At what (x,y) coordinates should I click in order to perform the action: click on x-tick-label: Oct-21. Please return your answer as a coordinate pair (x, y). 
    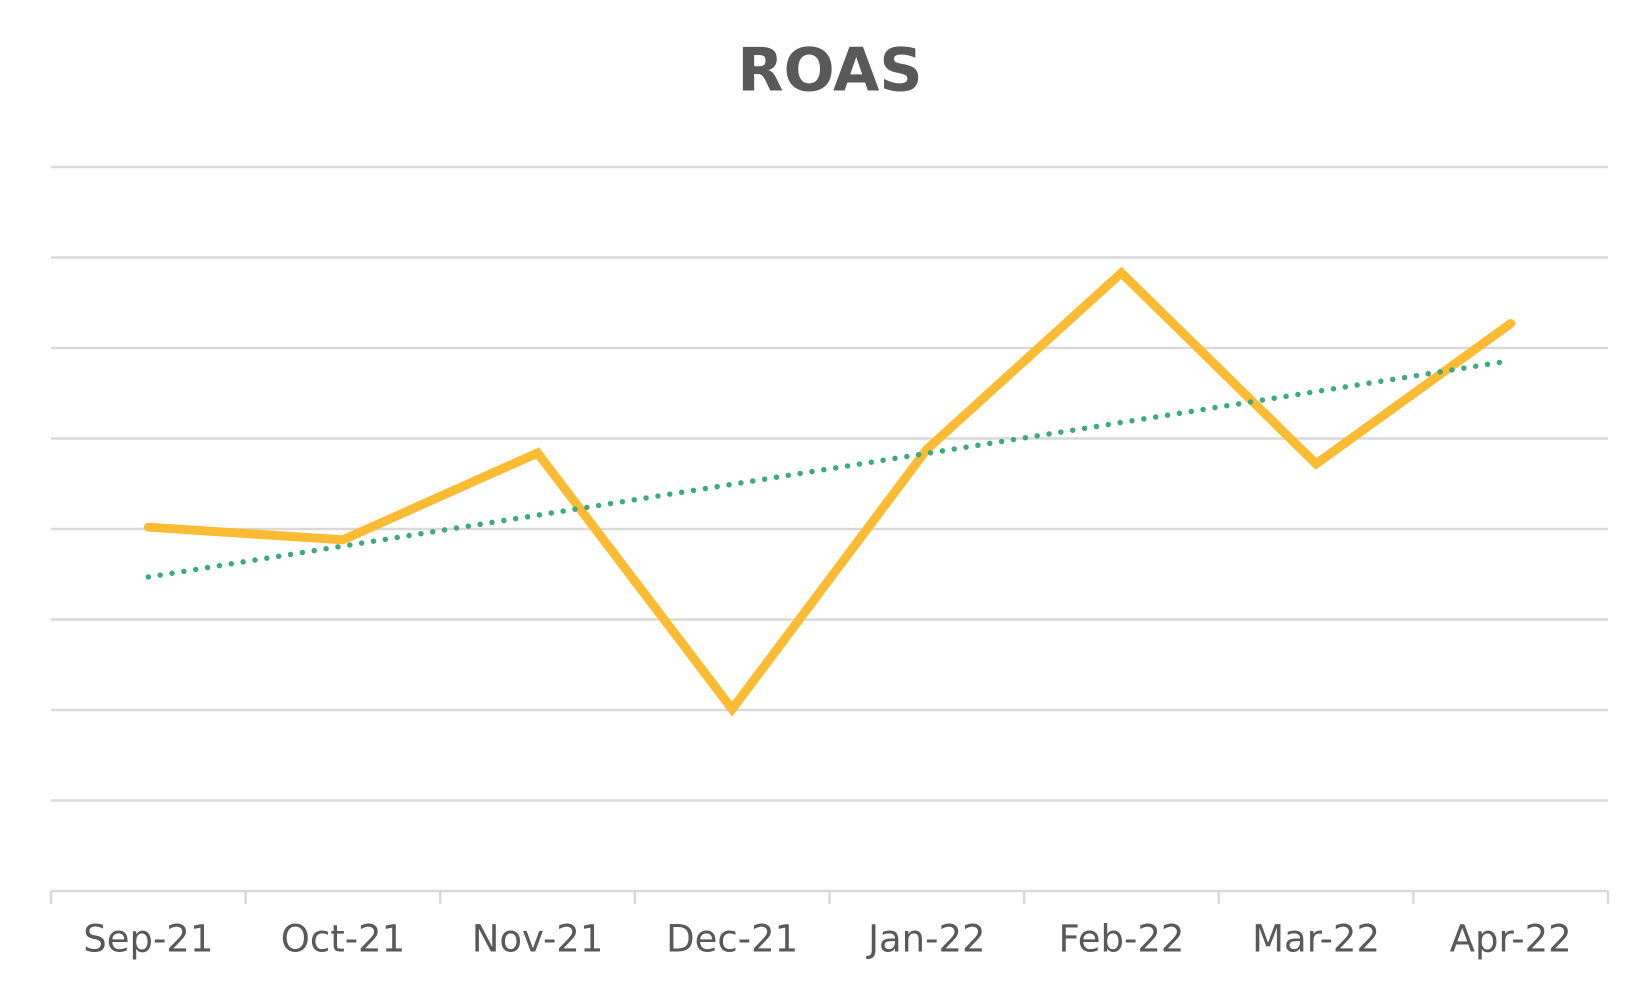
    Looking at the image, I should click on (343, 939).